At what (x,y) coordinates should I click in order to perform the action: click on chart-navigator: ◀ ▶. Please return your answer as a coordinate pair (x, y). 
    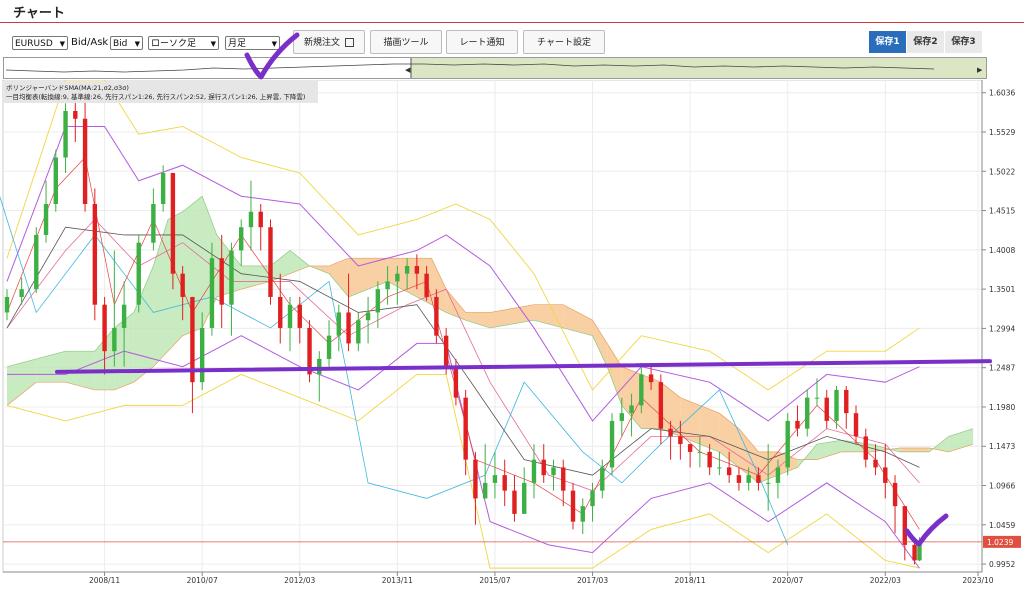
    Looking at the image, I should click on (495, 68).